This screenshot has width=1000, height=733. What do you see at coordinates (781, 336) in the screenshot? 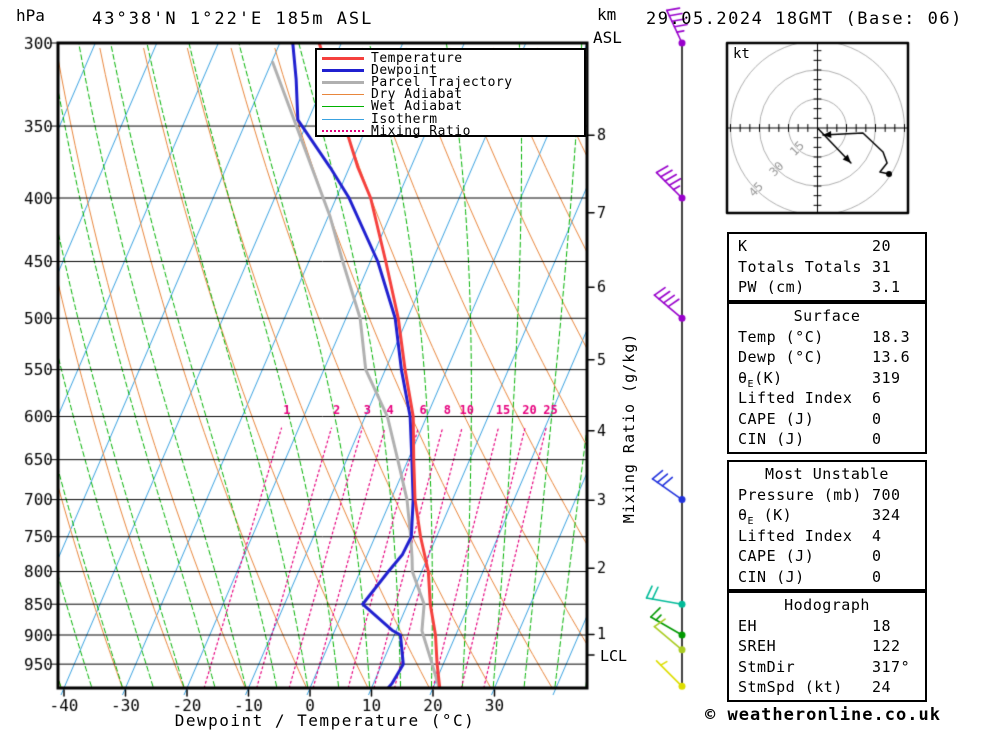
I see `panel-row-label: Temp (°C)` at bounding box center [781, 336].